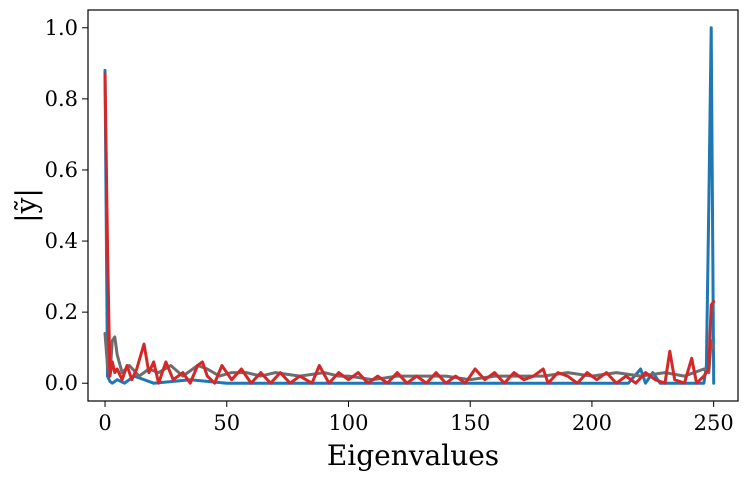 The image size is (747, 480). I want to click on x-tick-label: 0, so click(104, 423).